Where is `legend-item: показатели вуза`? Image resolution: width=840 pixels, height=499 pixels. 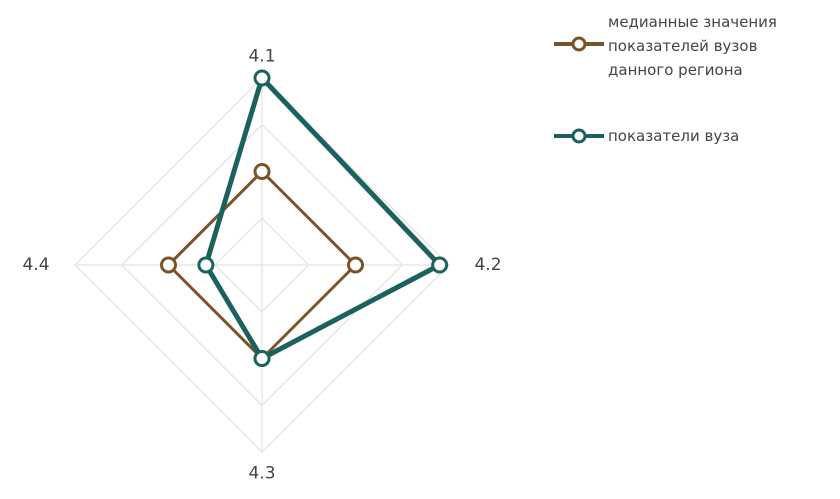 legend-item: показатели вуза is located at coordinates (672, 136).